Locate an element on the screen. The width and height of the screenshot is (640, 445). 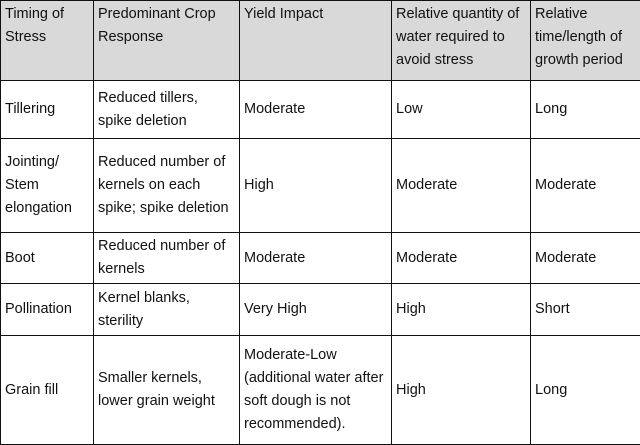
table-cell: Pollination is located at coordinates (47, 310).